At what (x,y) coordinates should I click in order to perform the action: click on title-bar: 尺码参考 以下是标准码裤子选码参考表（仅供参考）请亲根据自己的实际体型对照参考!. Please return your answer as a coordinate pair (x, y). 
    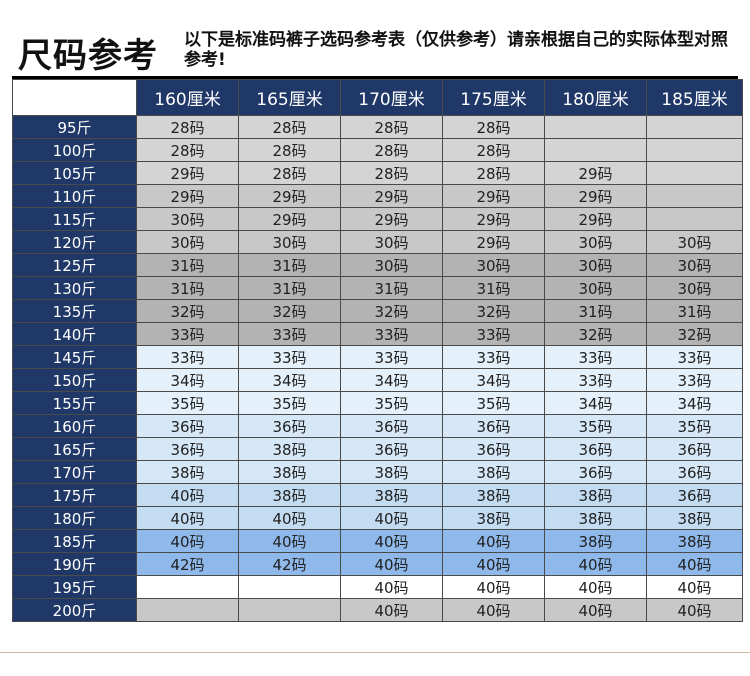
    Looking at the image, I should click on (375, 50).